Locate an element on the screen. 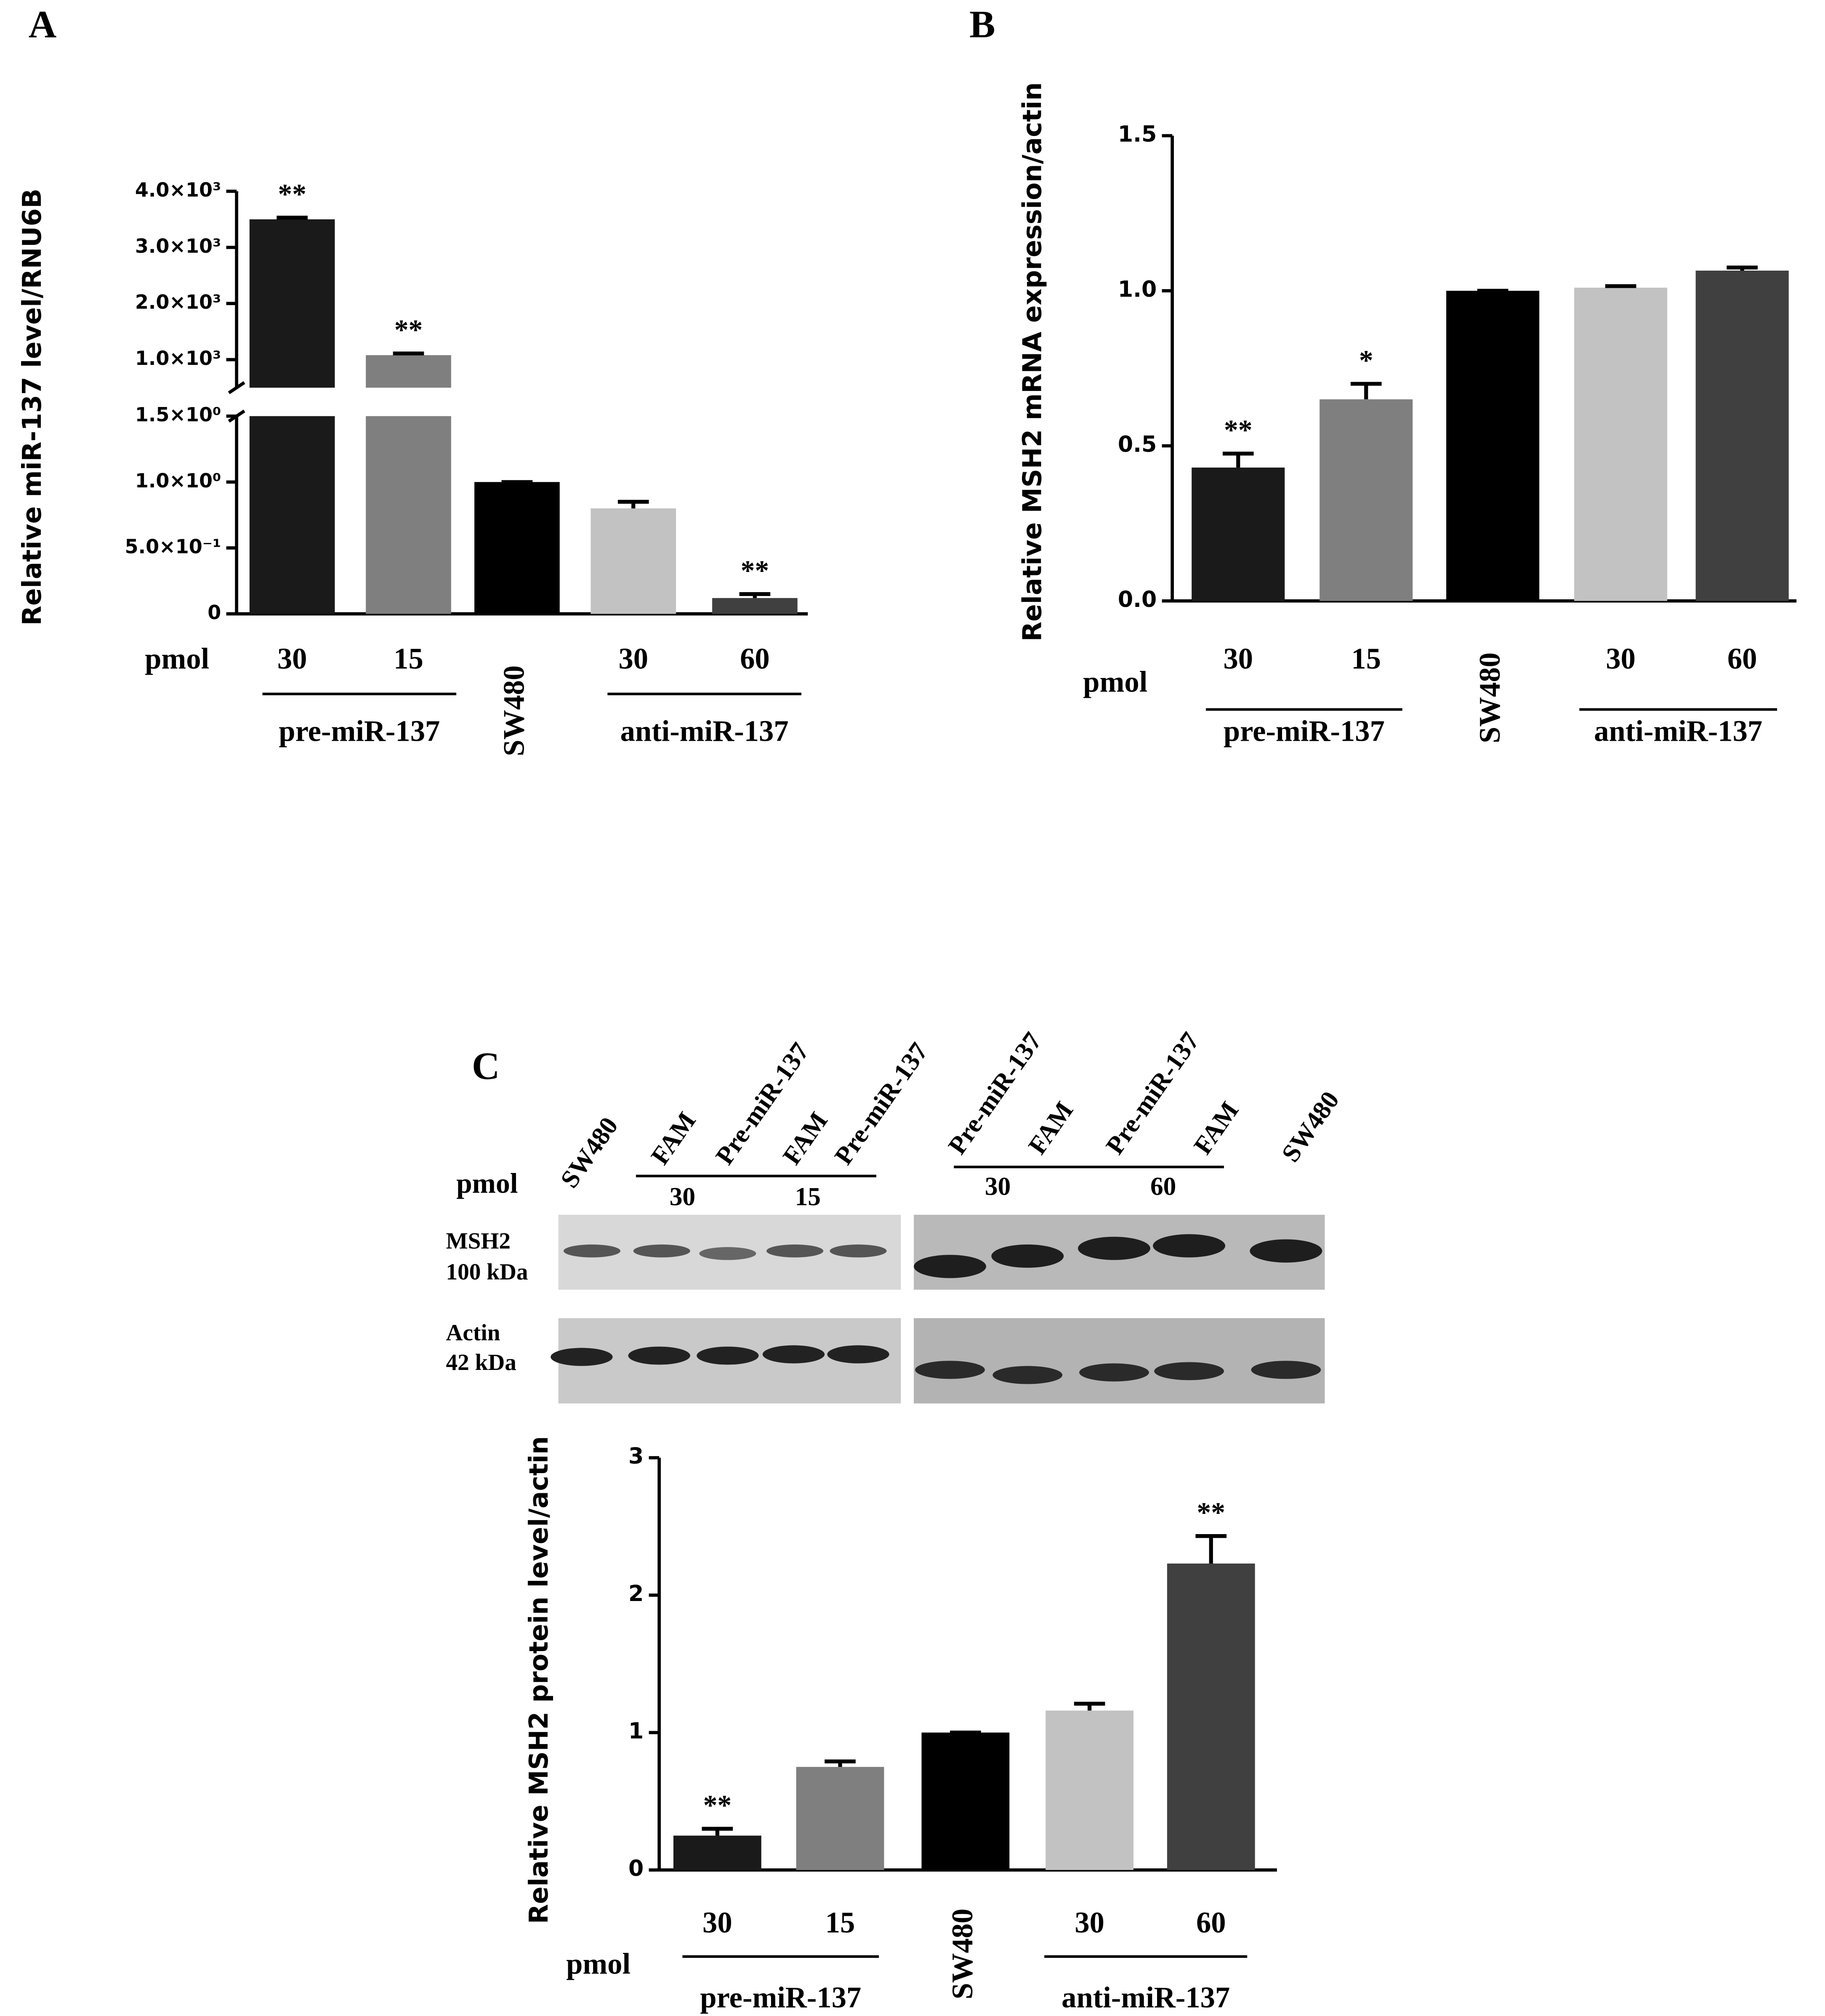  significance: * is located at coordinates (1366, 360).